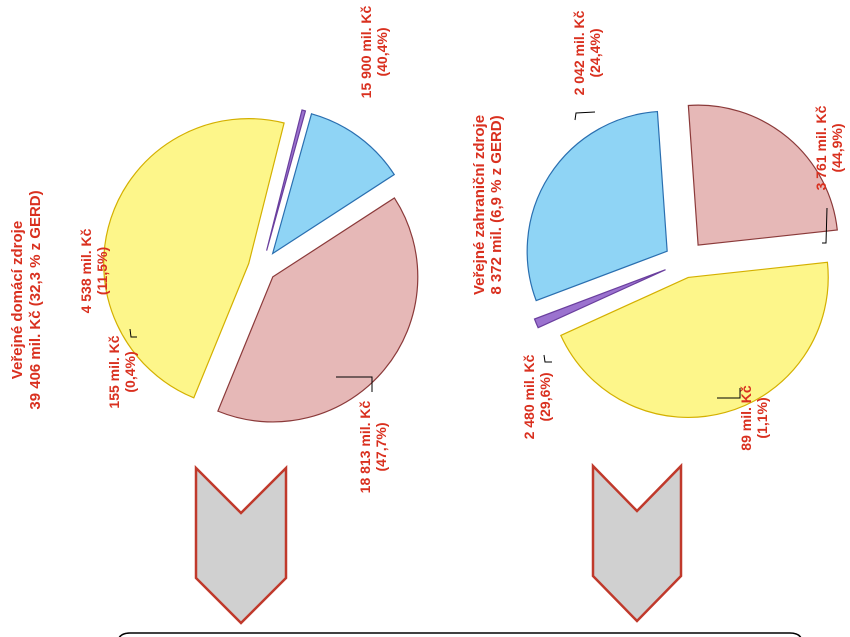  What do you see at coordinates (746, 418) in the screenshot?
I see `pie2-label-purple-value: 89 mil. Kč` at bounding box center [746, 418].